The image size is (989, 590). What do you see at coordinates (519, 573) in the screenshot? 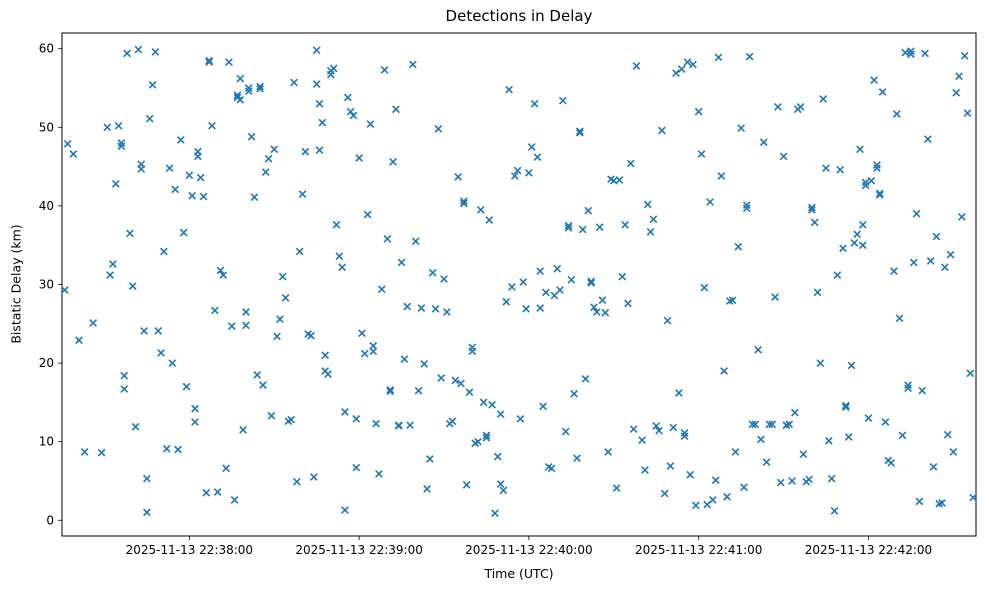
I see `x-axis-label: Time (UTC)` at bounding box center [519, 573].